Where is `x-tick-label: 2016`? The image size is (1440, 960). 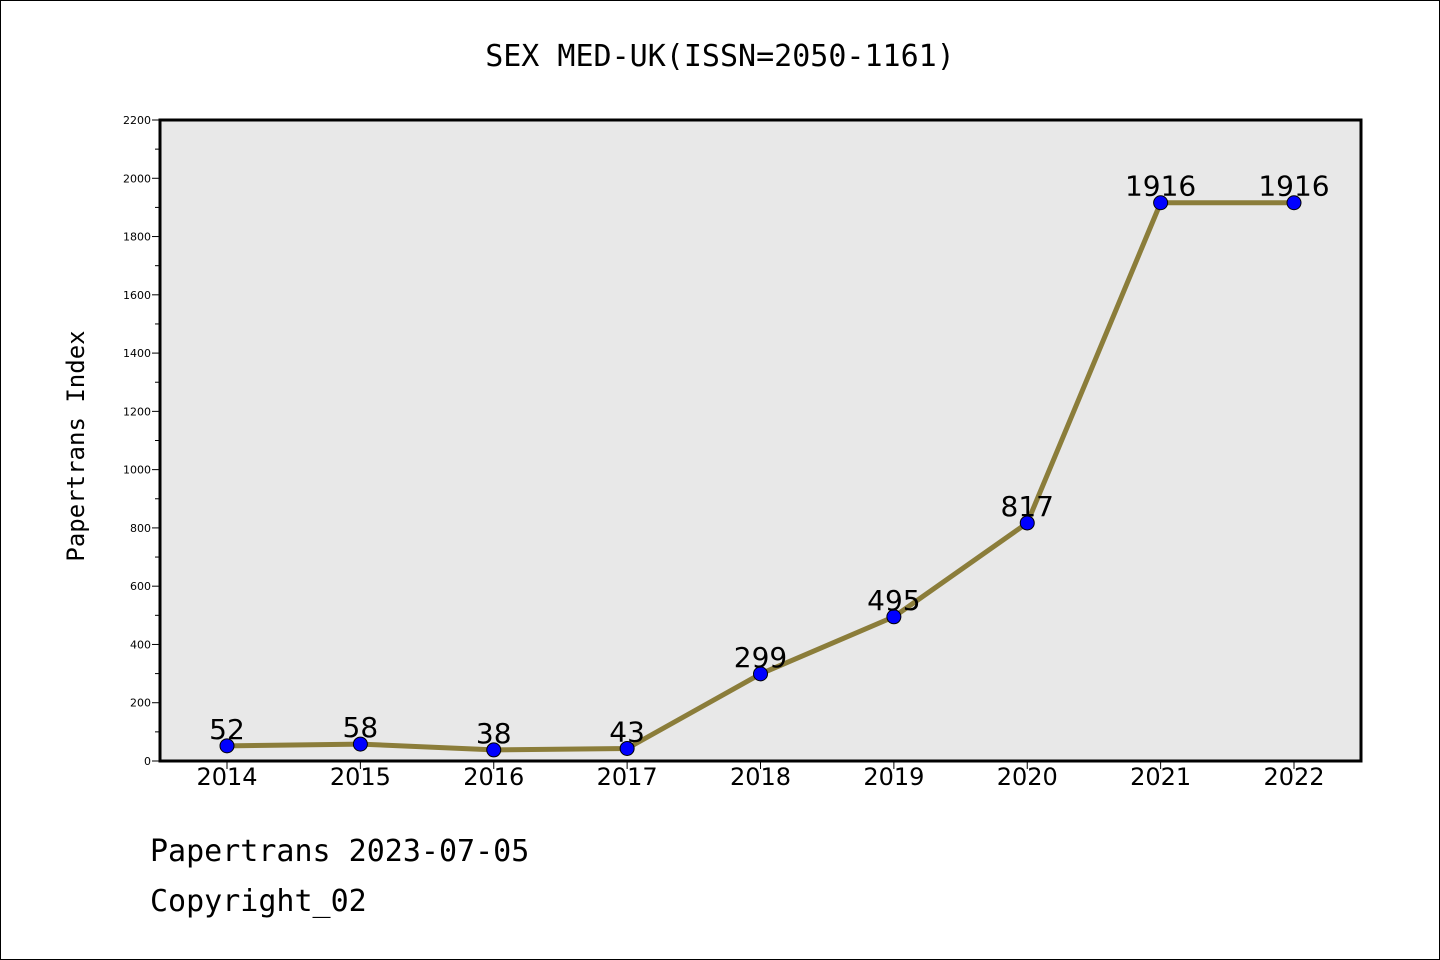 x-tick-label: 2016 is located at coordinates (493, 777).